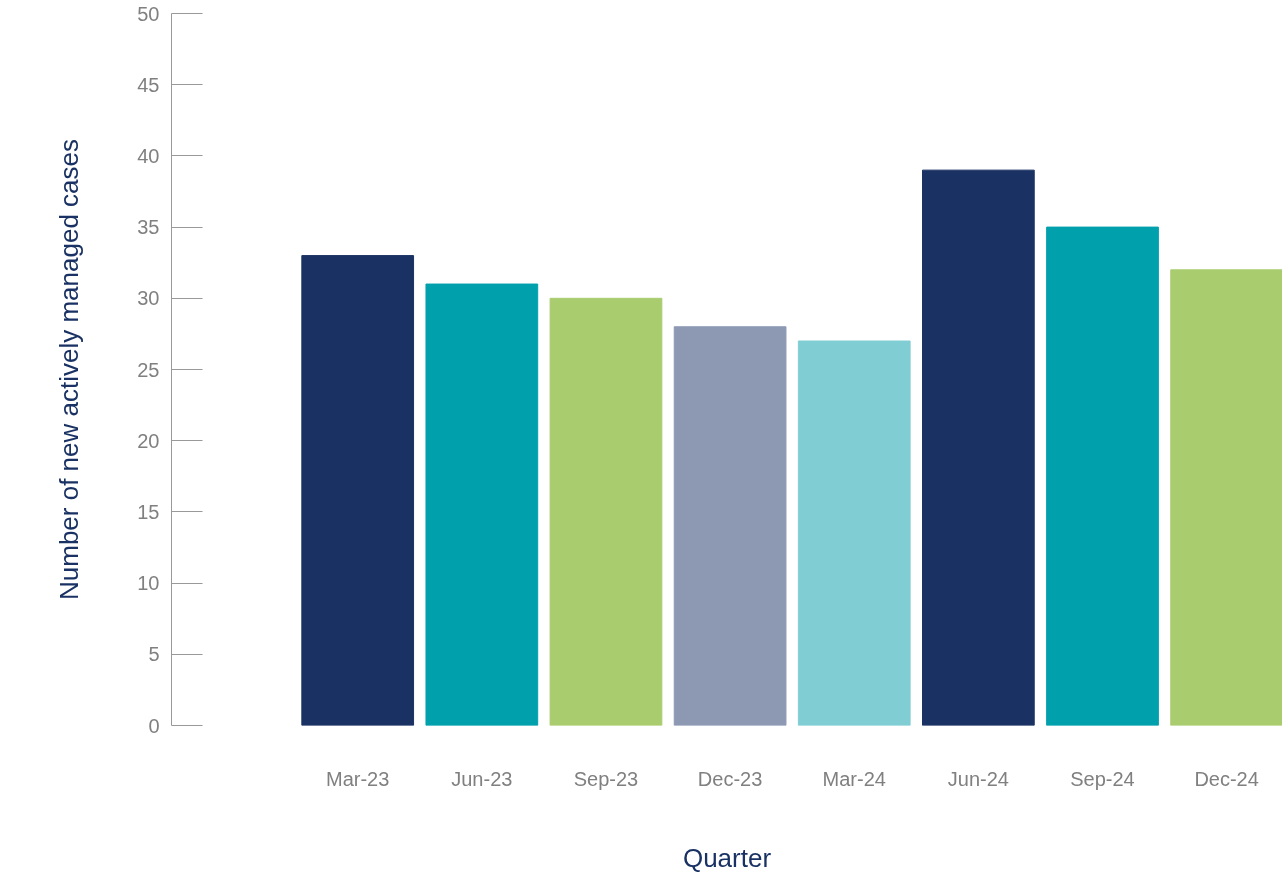 The image size is (1282, 875). Describe the element at coordinates (482, 778) in the screenshot. I see `x-tick-label: Jun-23` at that location.